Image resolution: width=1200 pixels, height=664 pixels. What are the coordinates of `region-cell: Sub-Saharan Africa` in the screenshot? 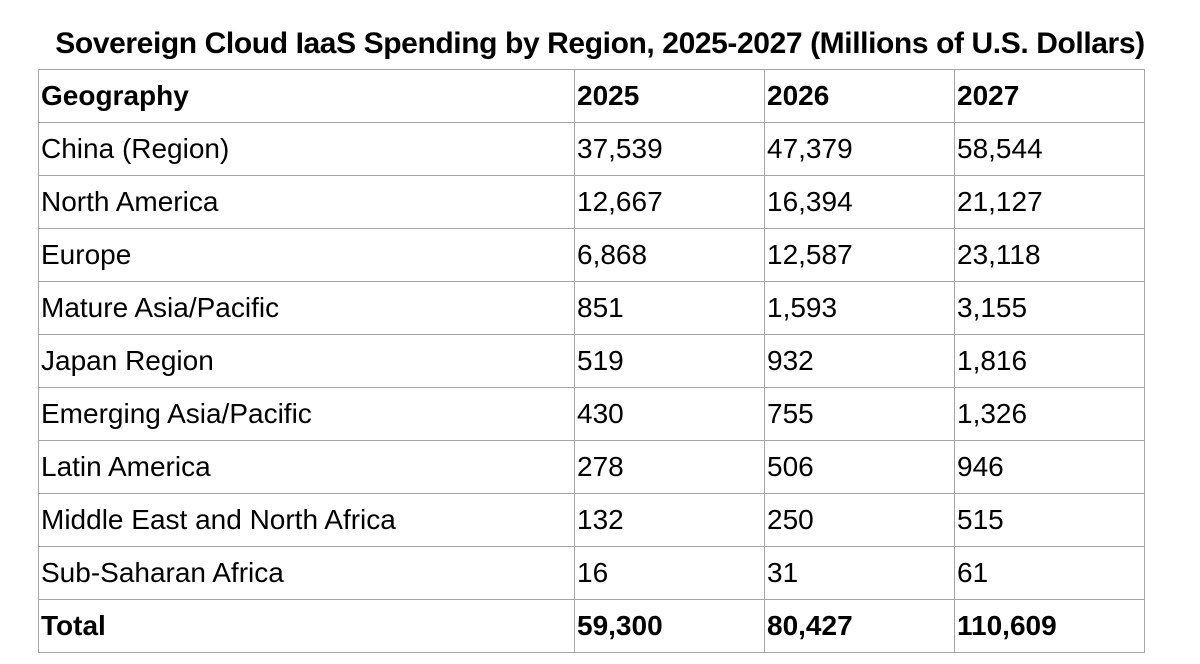 It's located at (306, 573).